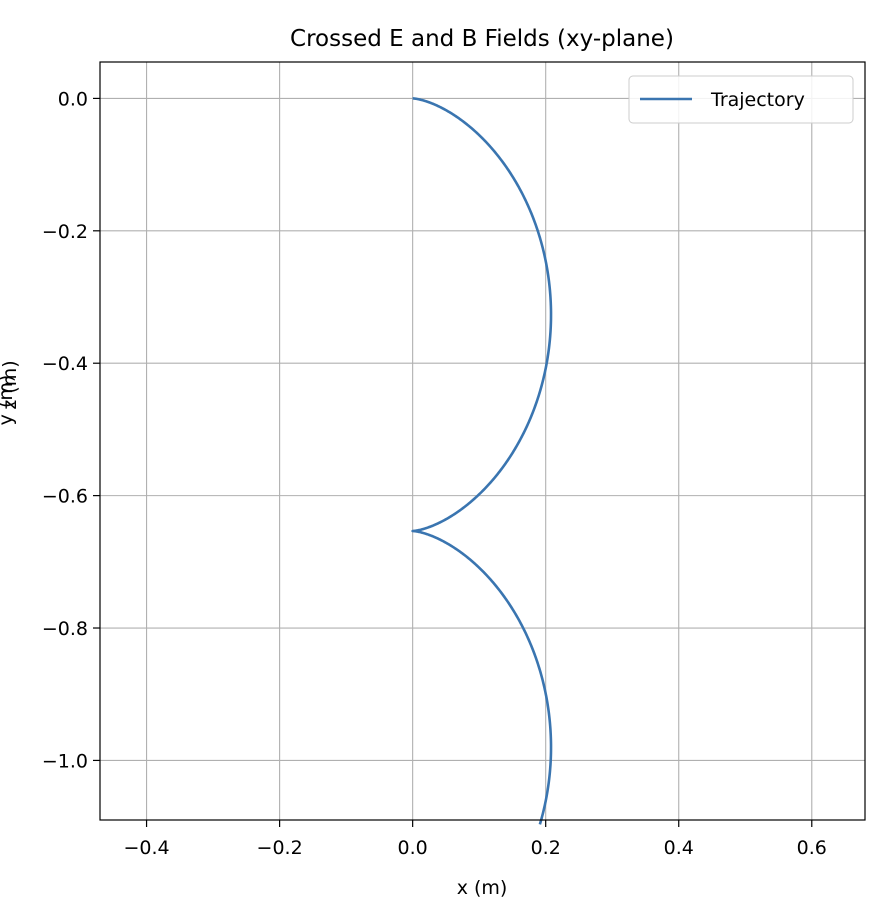  What do you see at coordinates (8, 400) in the screenshot?
I see `y-axis-label: y (m)` at bounding box center [8, 400].